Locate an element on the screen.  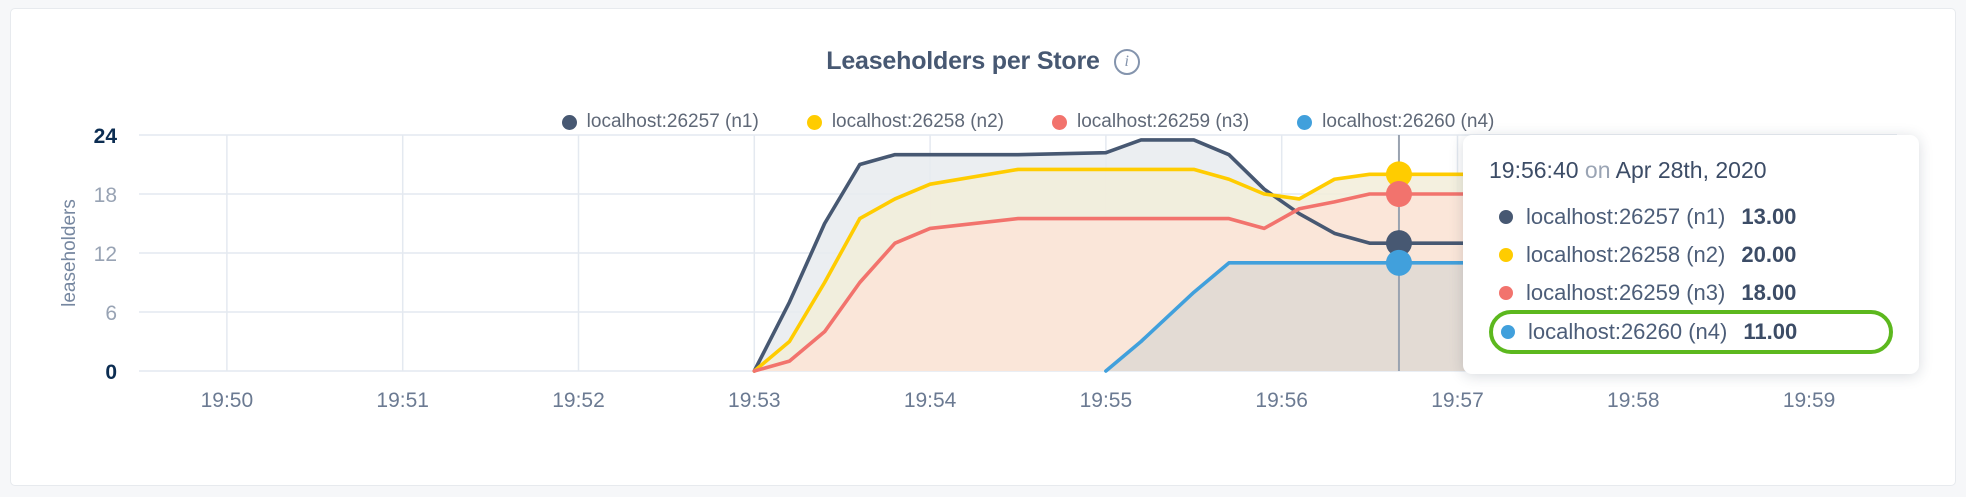
tooltip-row: localhost:26259 (n3) 18.00 is located at coordinates (1691, 293).